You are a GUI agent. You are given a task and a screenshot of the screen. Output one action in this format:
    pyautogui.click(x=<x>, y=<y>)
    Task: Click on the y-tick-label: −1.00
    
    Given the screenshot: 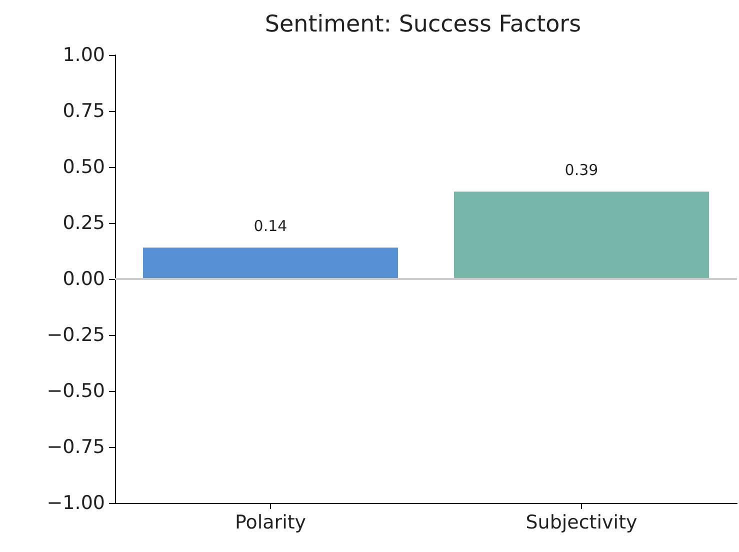 What is the action you would take?
    pyautogui.click(x=75, y=503)
    